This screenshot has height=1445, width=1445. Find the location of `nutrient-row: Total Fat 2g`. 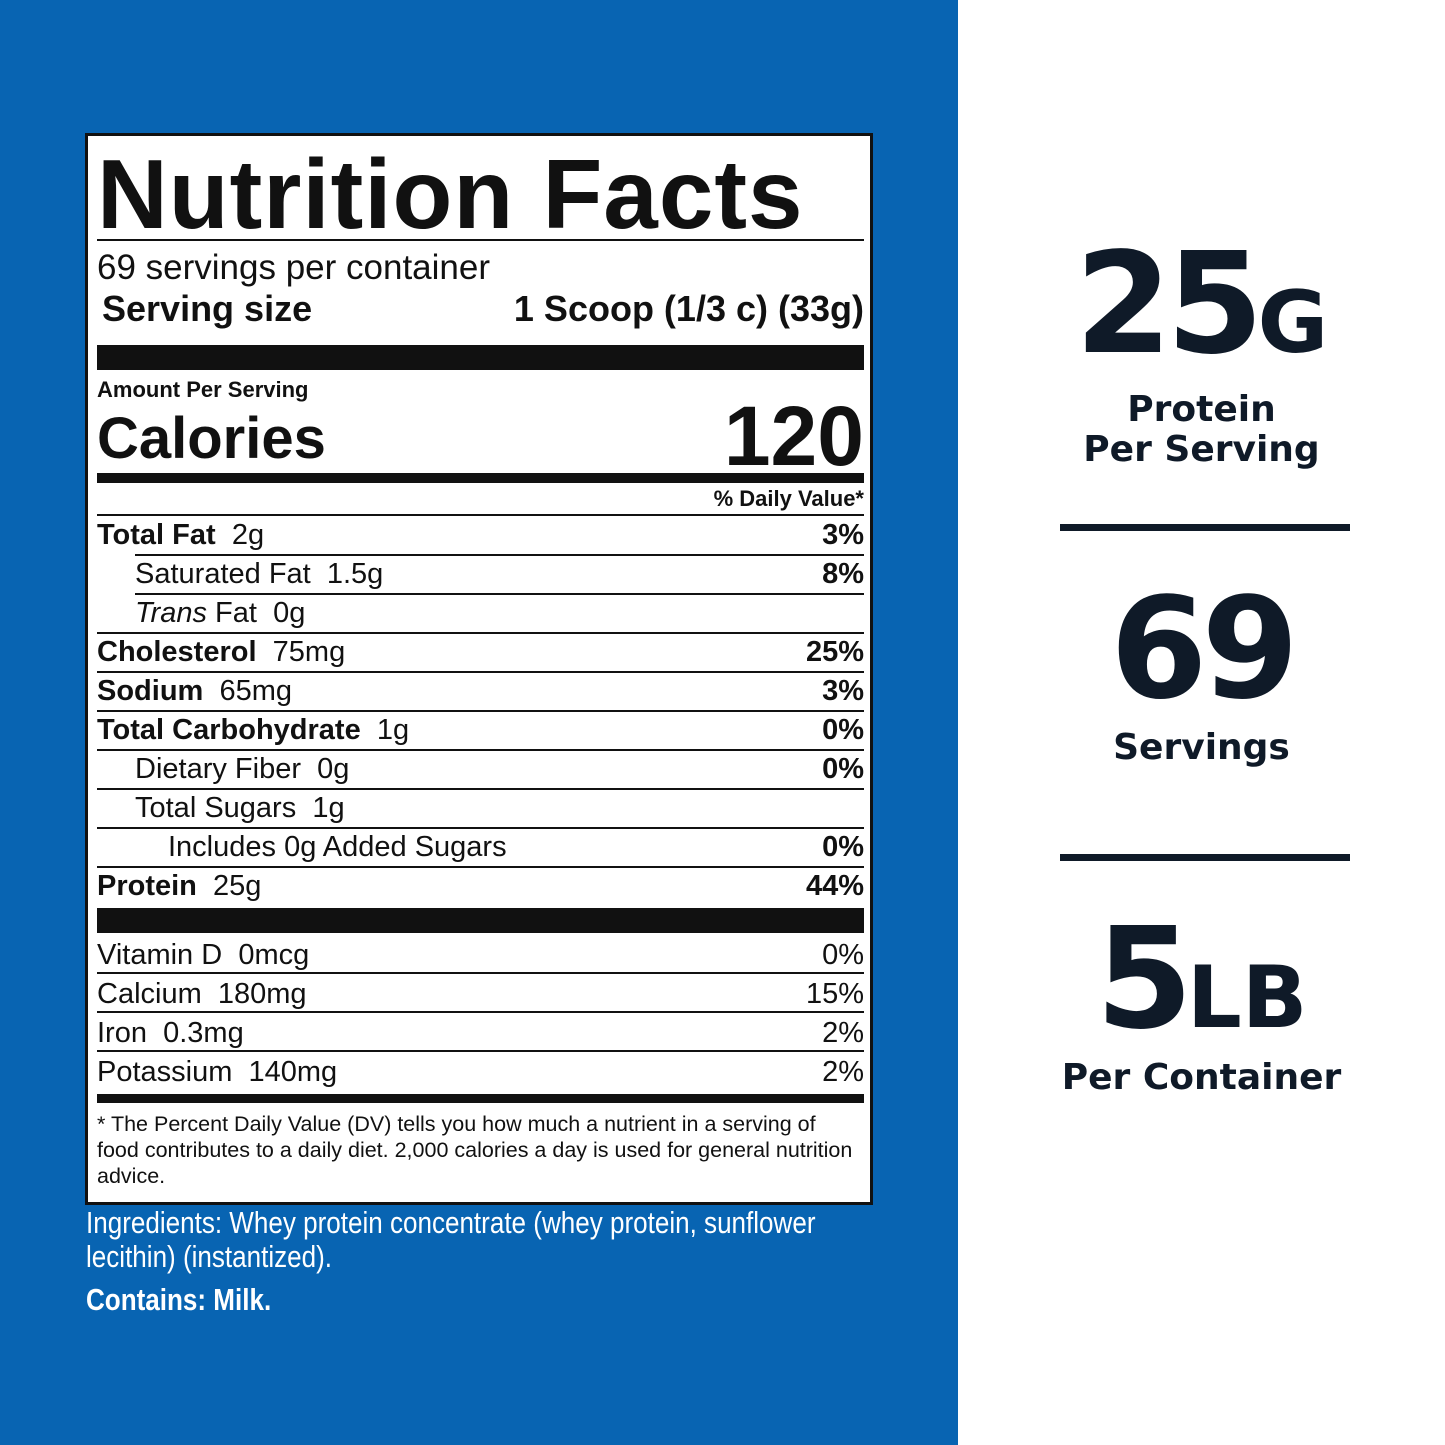

nutrient-row: Total Fat 2g is located at coordinates (180, 535).